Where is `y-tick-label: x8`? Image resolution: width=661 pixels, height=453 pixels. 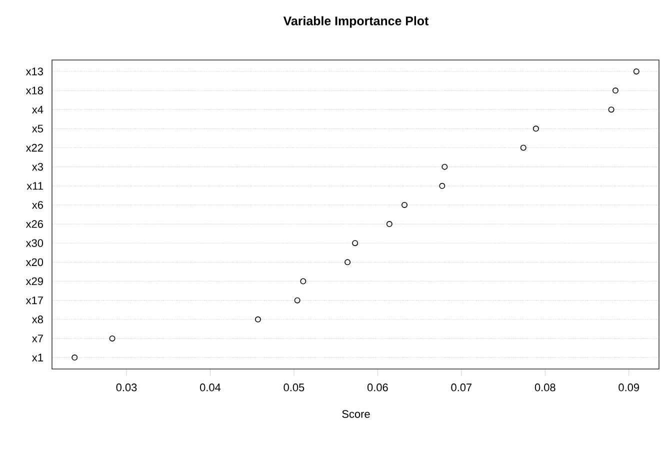 y-tick-label: x8 is located at coordinates (37, 320).